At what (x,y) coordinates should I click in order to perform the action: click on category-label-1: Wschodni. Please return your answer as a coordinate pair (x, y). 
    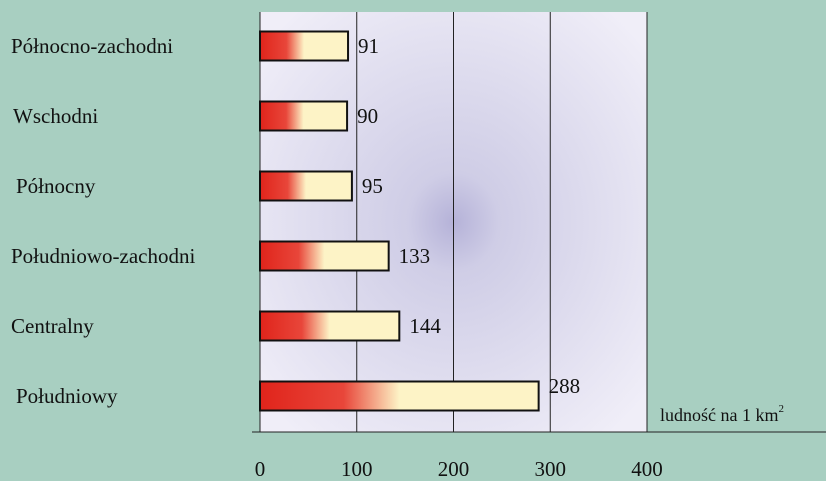
    Looking at the image, I should click on (55, 116).